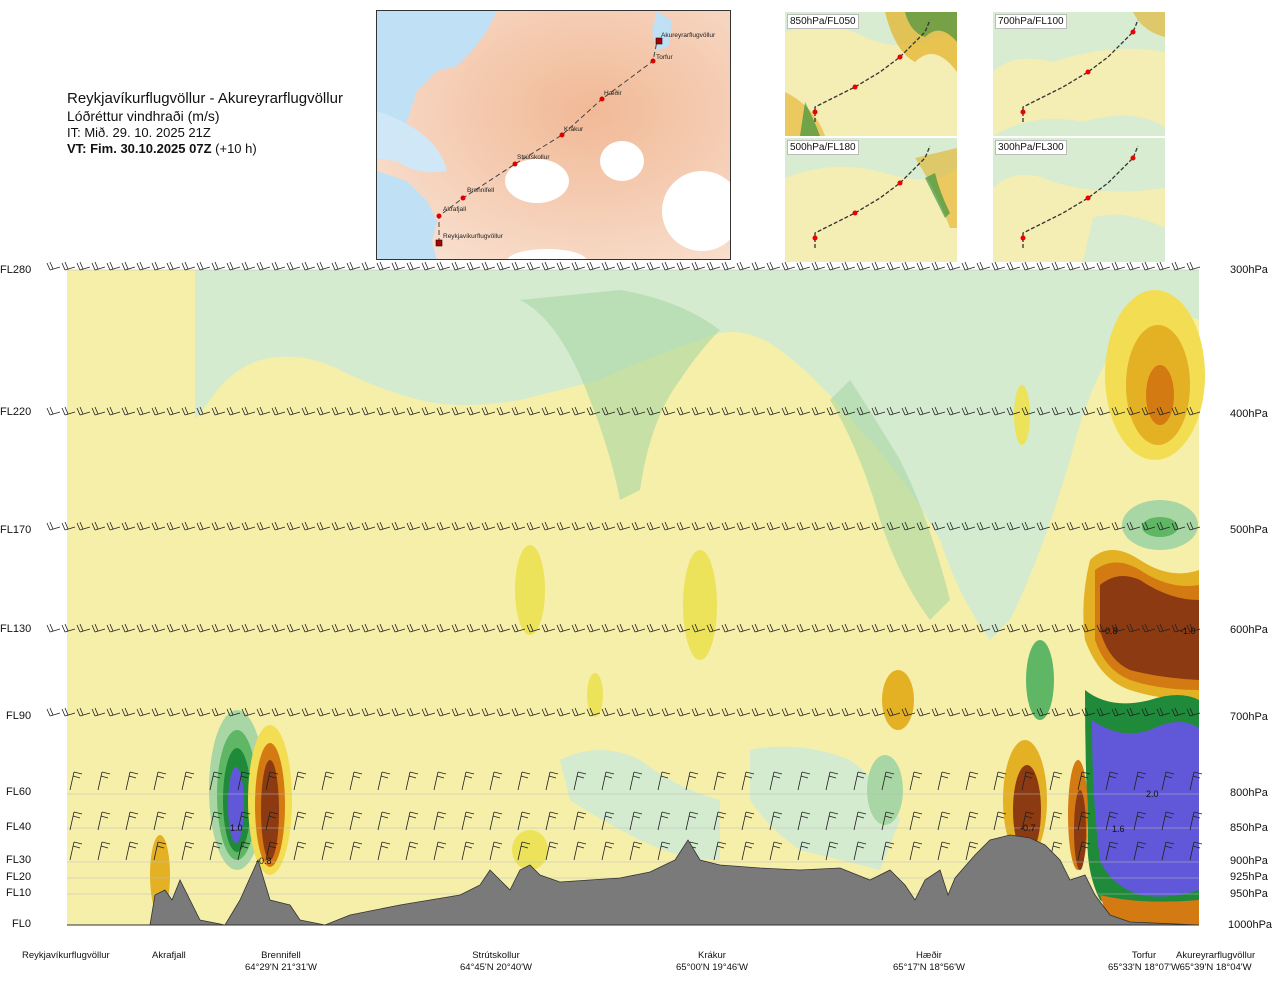 The height and width of the screenshot is (981, 1280). Describe the element at coordinates (574, 129) in the screenshot. I see `map-label-krakur: Krákur` at that location.